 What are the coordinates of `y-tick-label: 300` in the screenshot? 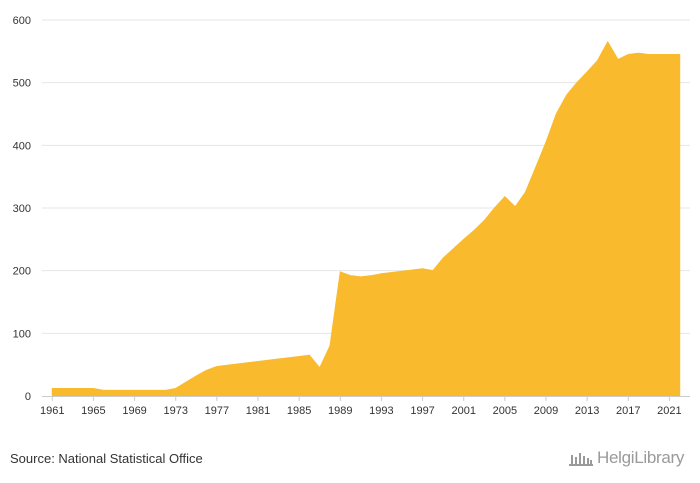 It's located at (22, 209).